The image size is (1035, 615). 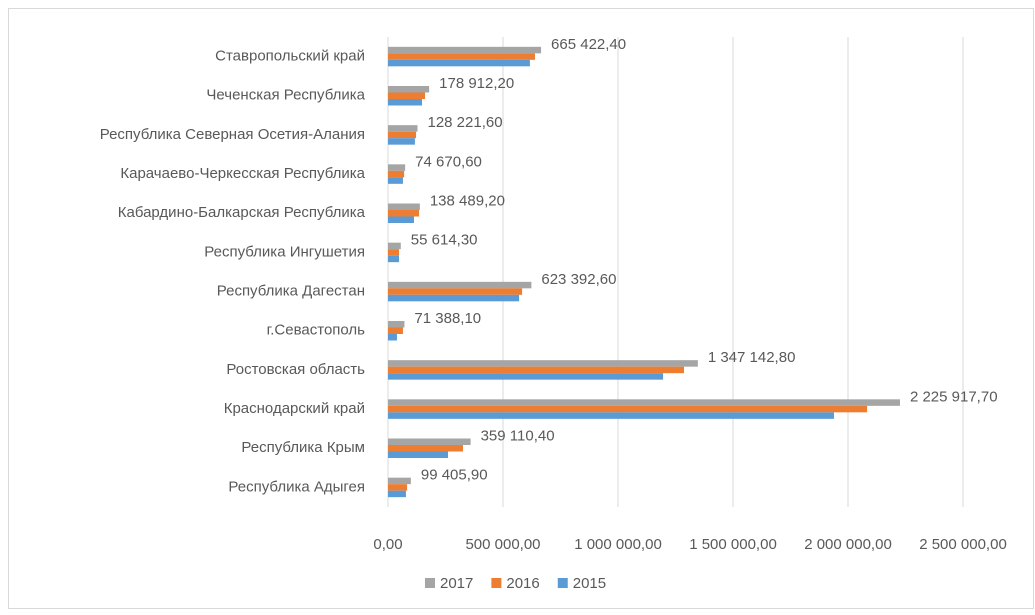 What do you see at coordinates (954, 396) in the screenshot?
I see `data-label: 2 225 917,70` at bounding box center [954, 396].